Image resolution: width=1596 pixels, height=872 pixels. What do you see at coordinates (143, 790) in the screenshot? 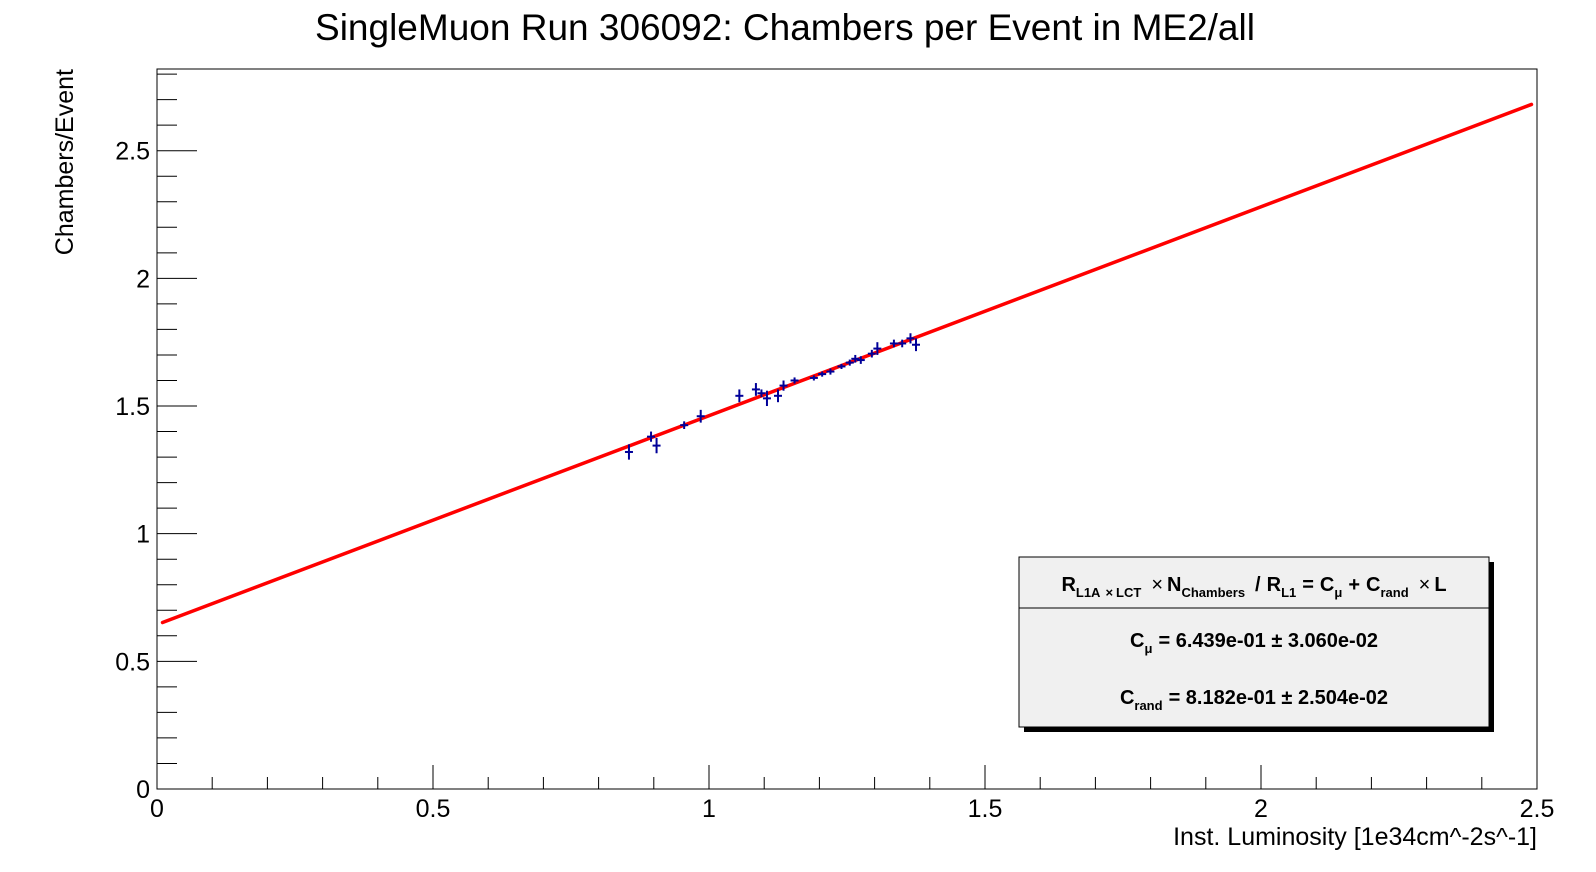
I see `y-tick-label: 0` at bounding box center [143, 790].